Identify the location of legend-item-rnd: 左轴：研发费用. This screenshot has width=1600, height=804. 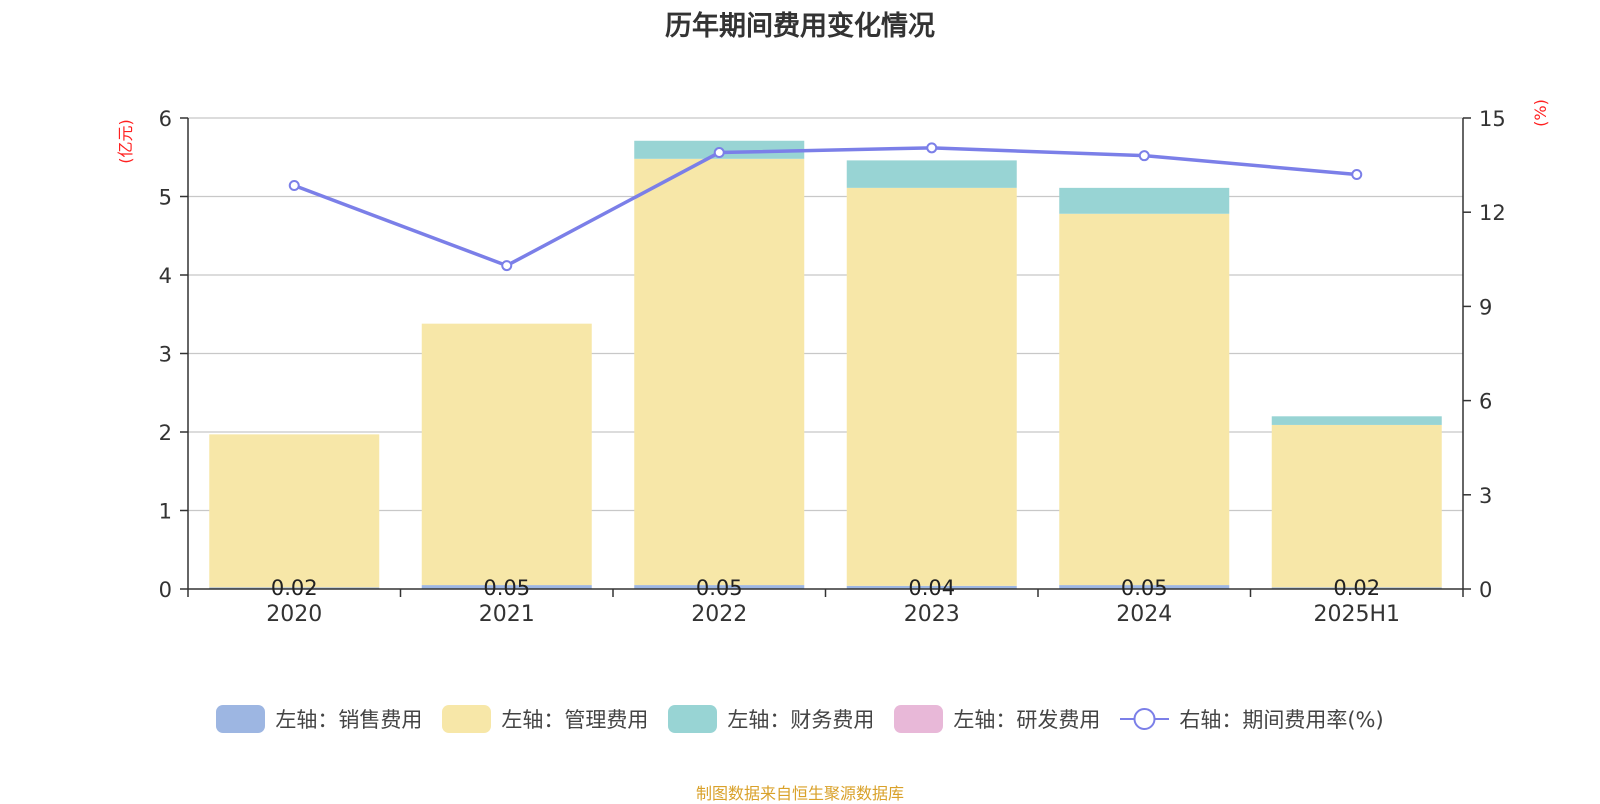
(997, 719).